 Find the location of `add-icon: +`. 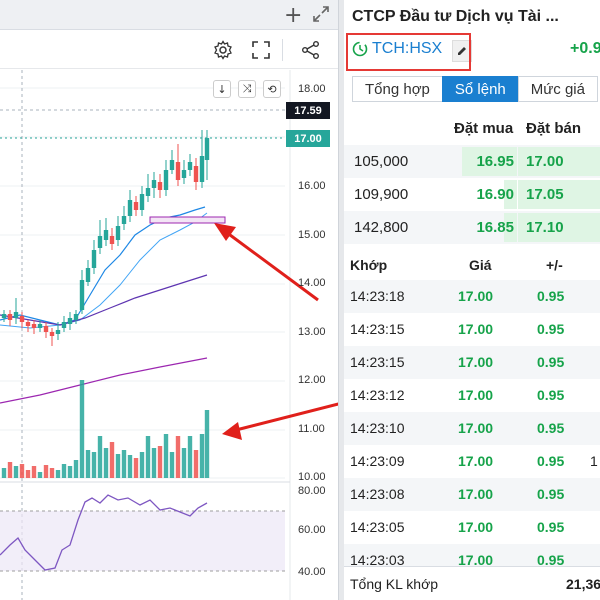

add-icon: + is located at coordinates (293, 15).